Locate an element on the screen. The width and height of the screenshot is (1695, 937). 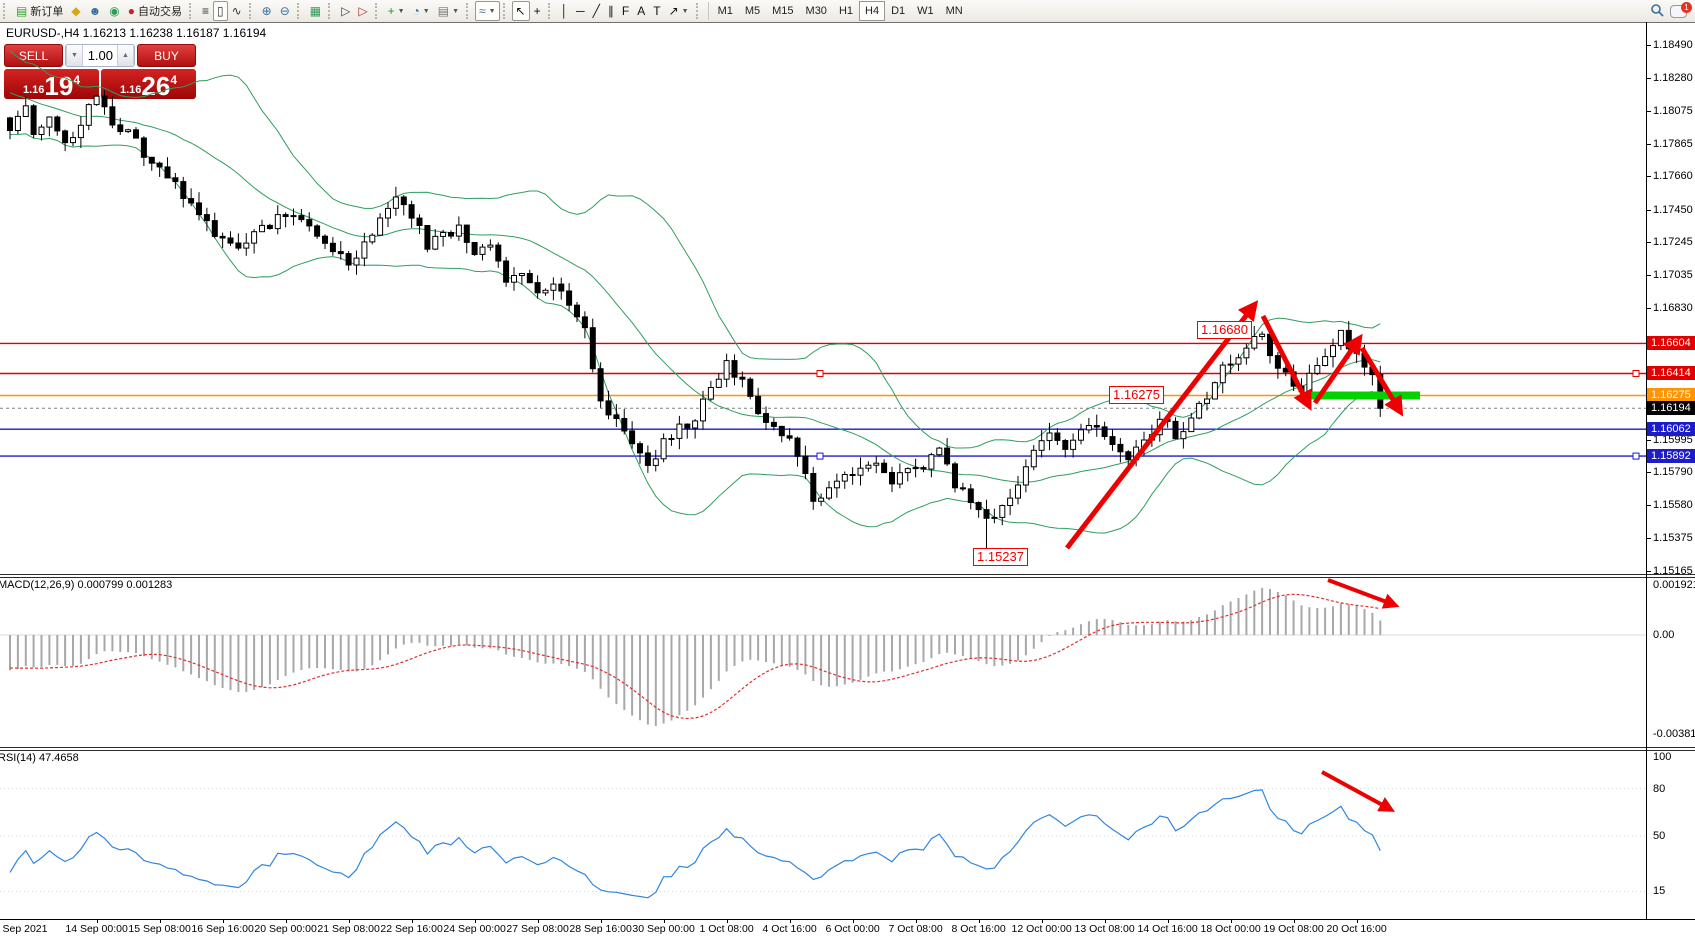
horizontal-line-icon: ─ is located at coordinates (580, 11).